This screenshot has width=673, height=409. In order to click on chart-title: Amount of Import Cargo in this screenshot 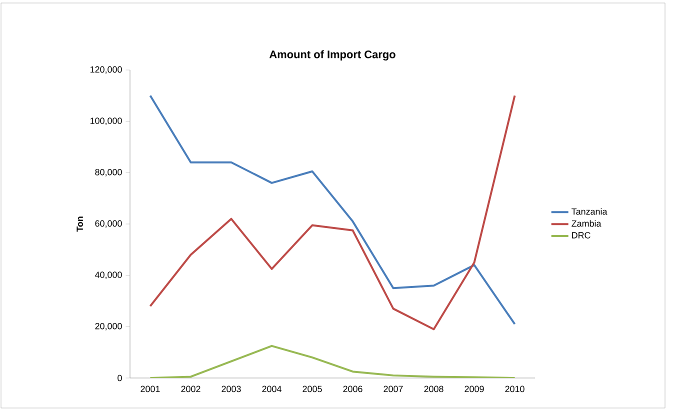, I will do `click(332, 55)`.